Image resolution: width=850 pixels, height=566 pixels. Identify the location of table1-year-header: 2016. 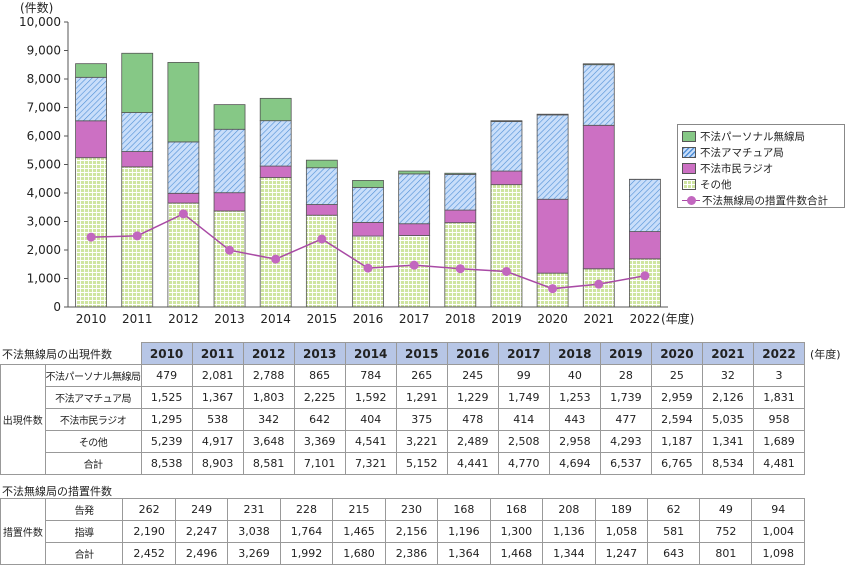
(472, 353).